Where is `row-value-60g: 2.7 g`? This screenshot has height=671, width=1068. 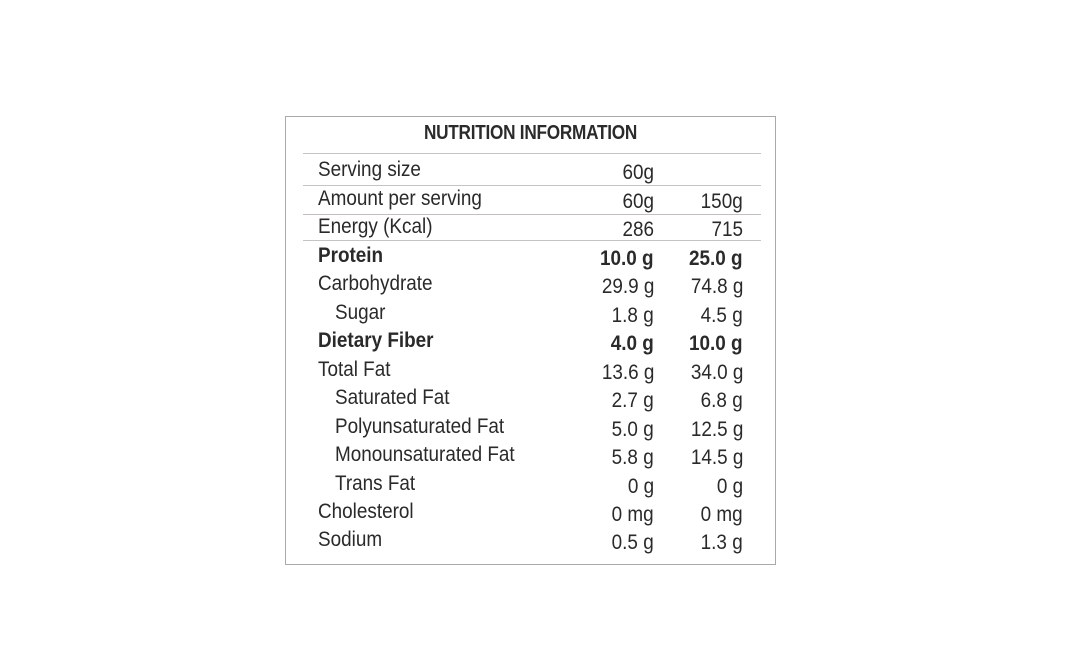 row-value-60g: 2.7 g is located at coordinates (632, 400).